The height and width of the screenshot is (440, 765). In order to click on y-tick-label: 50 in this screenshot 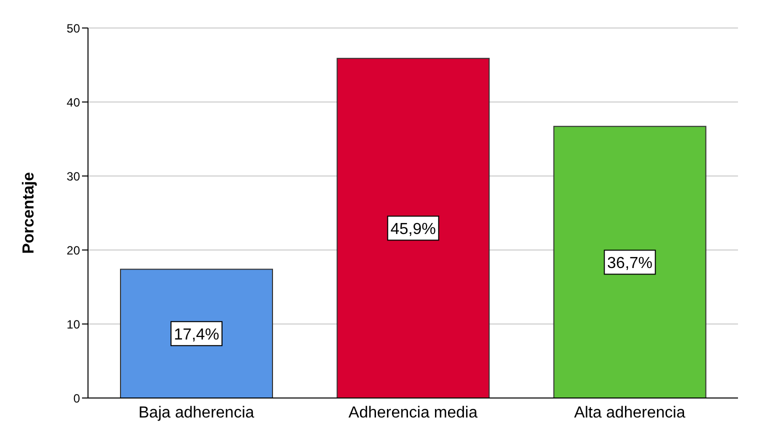, I will do `click(73, 28)`.